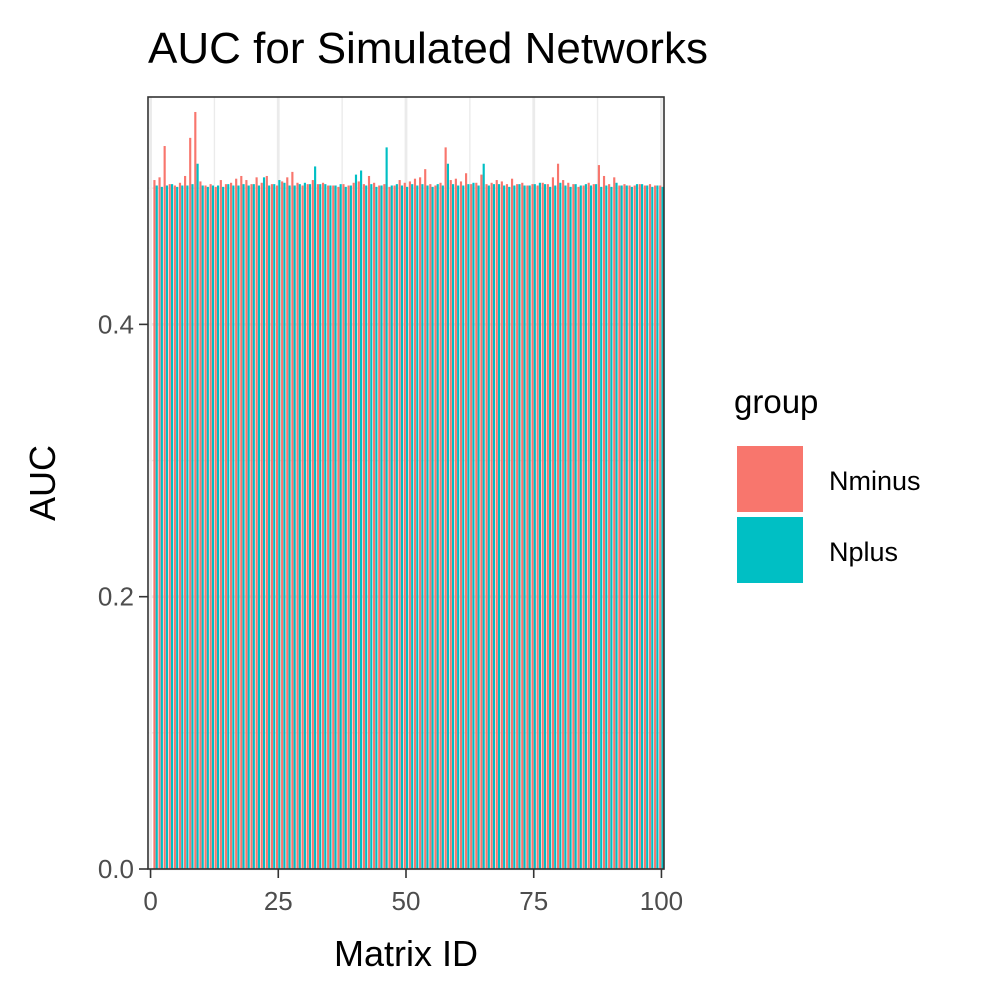 This screenshot has height=999, width=999. Describe the element at coordinates (863, 552) in the screenshot. I see `legend-label-nplus: Nplus` at that location.